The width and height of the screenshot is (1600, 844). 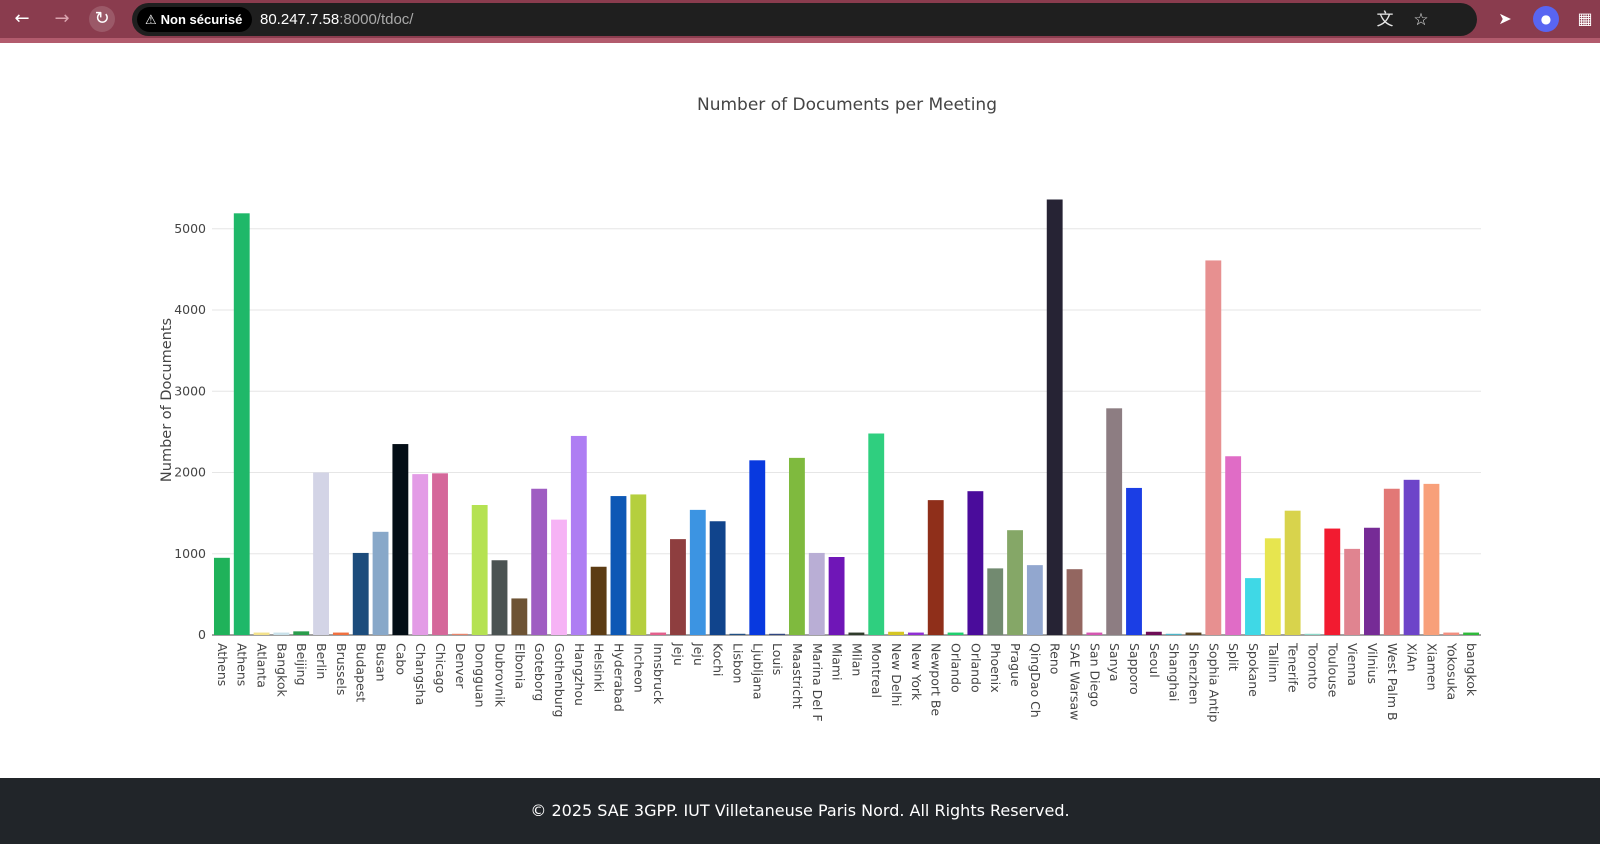 I want to click on x-tick-label: Budapest, so click(x=361, y=672).